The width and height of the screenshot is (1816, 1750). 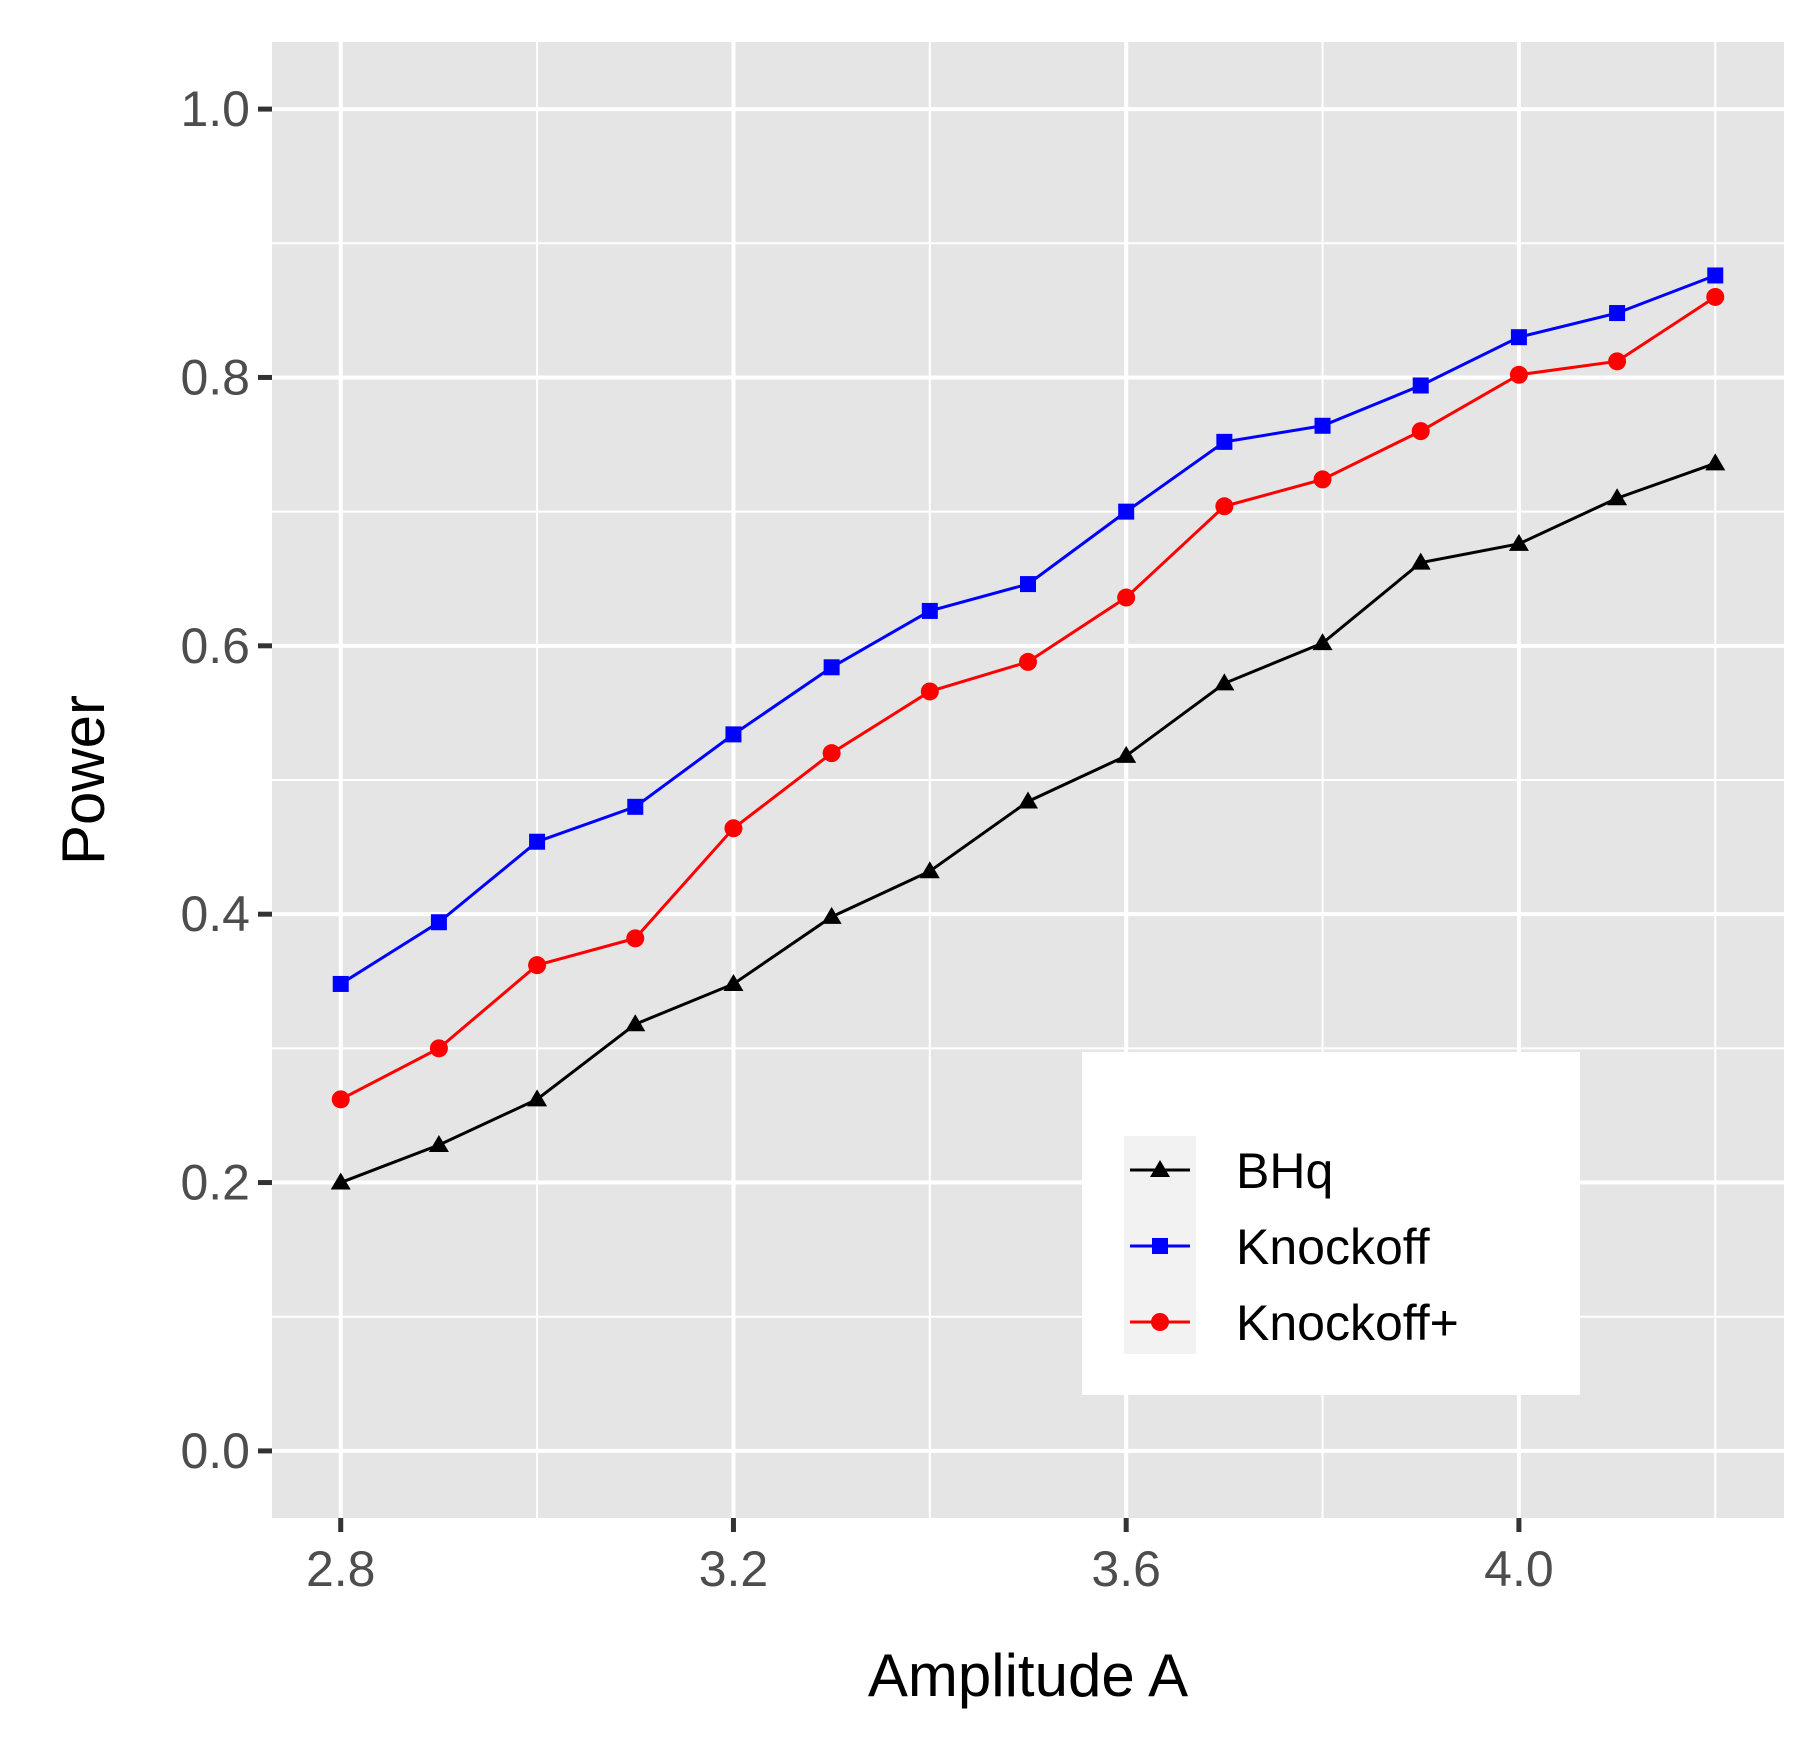 I want to click on legend-item-knockoff-plus: Knockoff+, so click(x=1294, y=1323).